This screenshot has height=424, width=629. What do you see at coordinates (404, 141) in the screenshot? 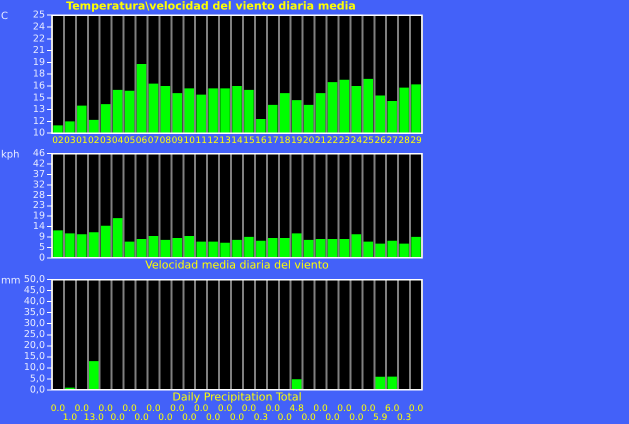
I see `x-tick-label: 28` at bounding box center [404, 141].